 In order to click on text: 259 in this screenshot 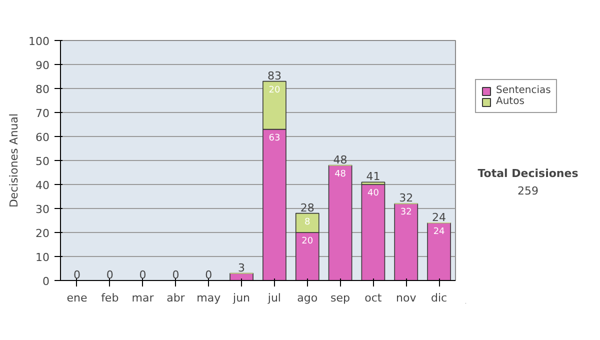, I will do `click(528, 191)`.